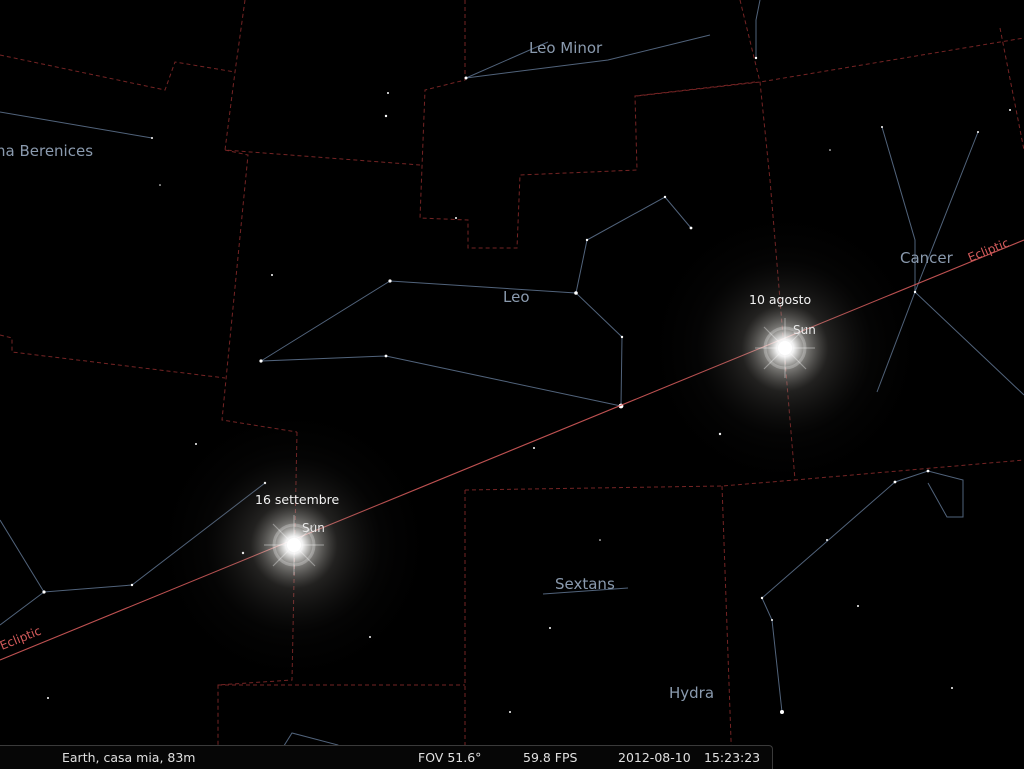  What do you see at coordinates (297, 499) in the screenshot?
I see `sun-september-date: 16 settembre` at bounding box center [297, 499].